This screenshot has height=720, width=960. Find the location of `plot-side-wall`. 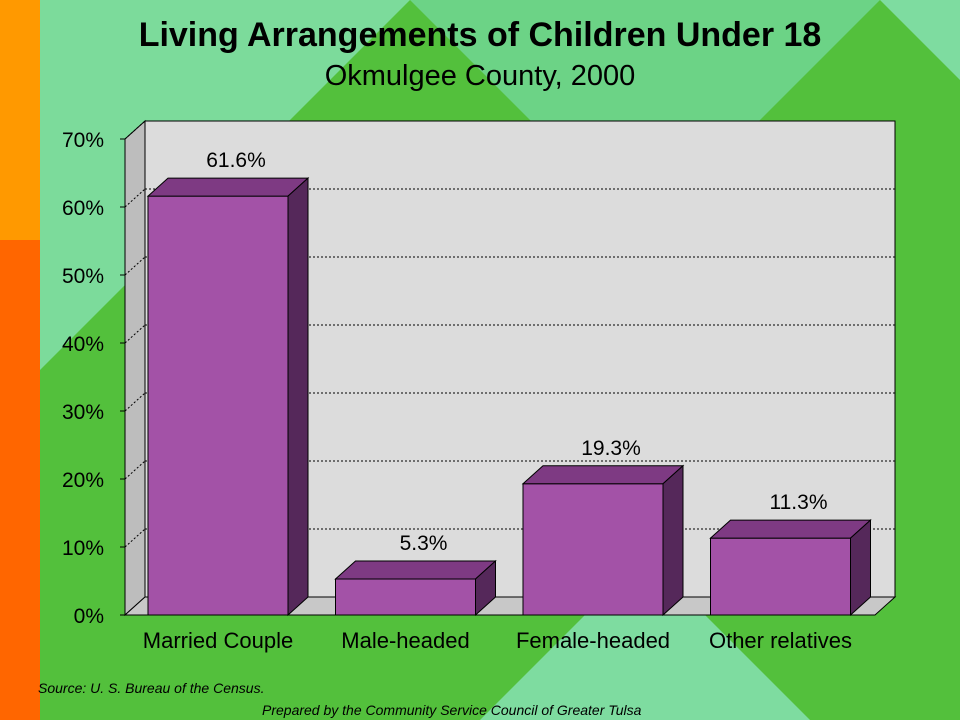

plot-side-wall is located at coordinates (135, 368).